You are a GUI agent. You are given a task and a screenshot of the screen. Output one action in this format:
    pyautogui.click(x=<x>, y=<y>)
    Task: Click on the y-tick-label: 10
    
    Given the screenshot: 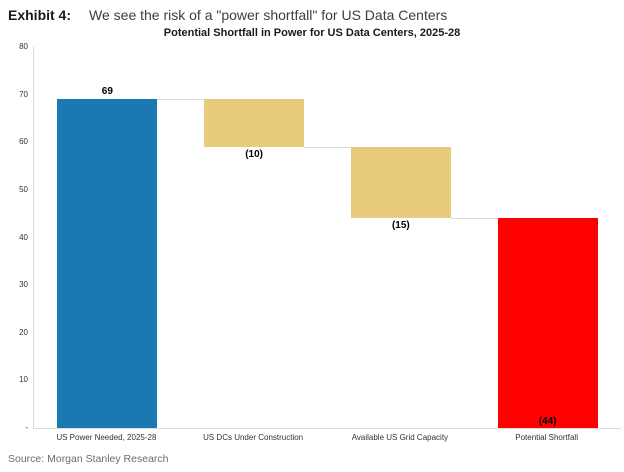 What is the action you would take?
    pyautogui.click(x=23, y=380)
    